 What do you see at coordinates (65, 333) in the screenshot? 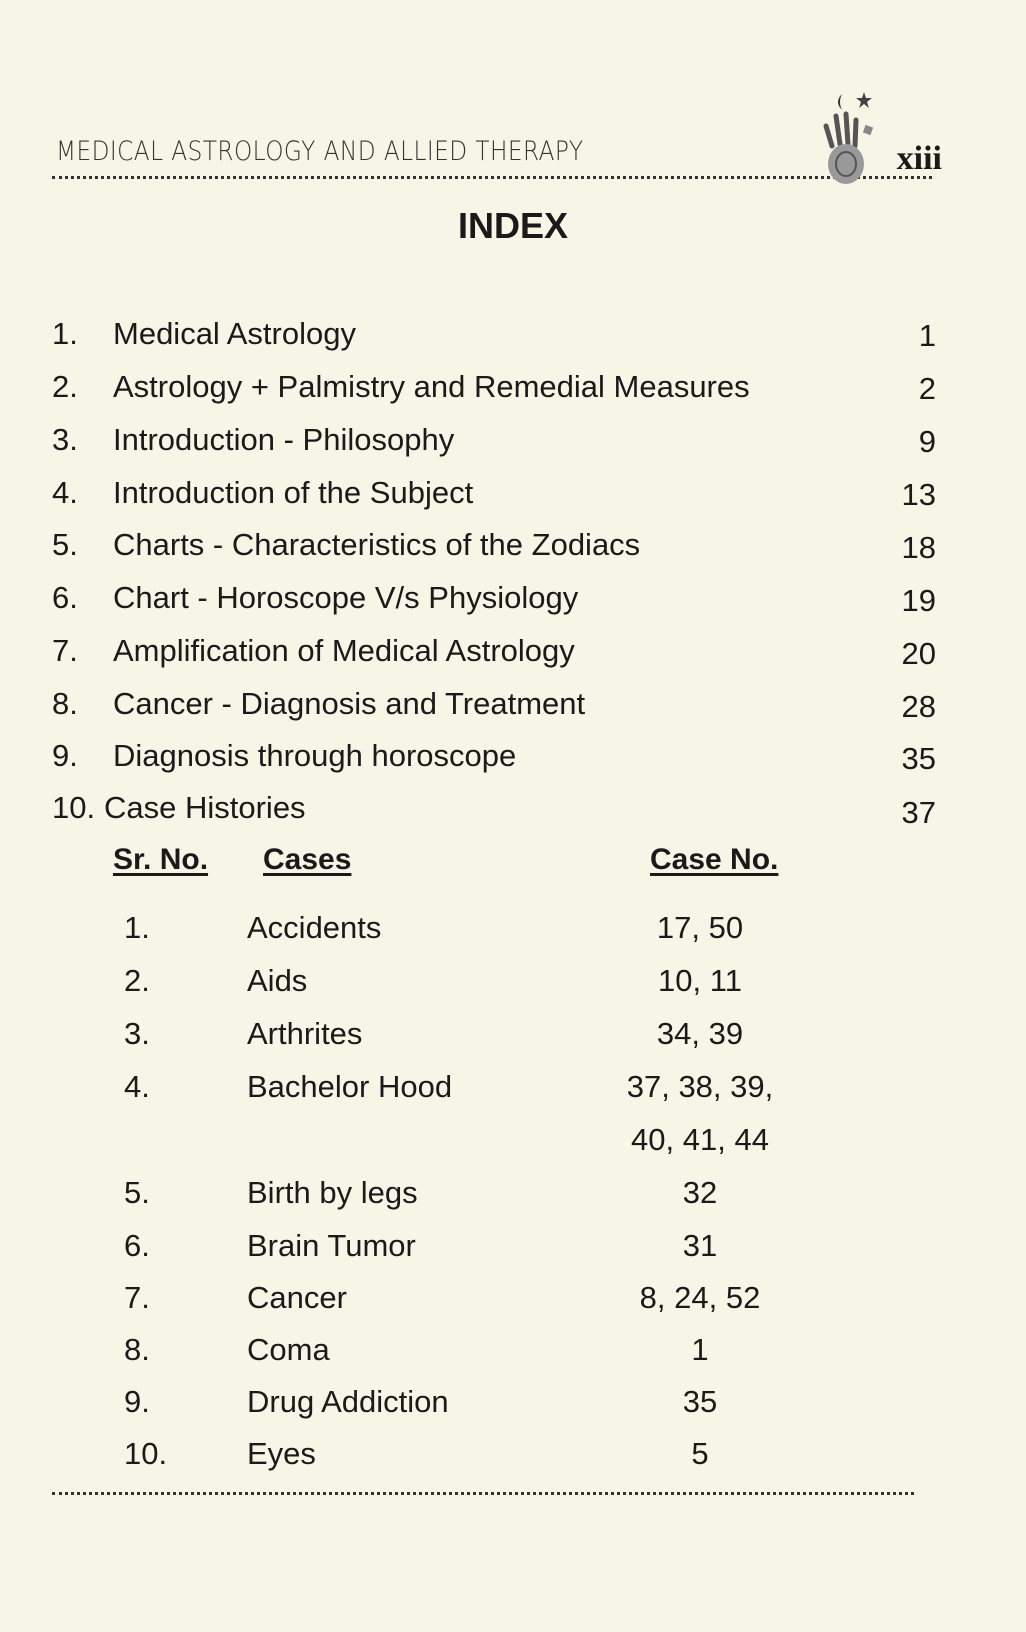
I see `entry-number: 1.` at bounding box center [65, 333].